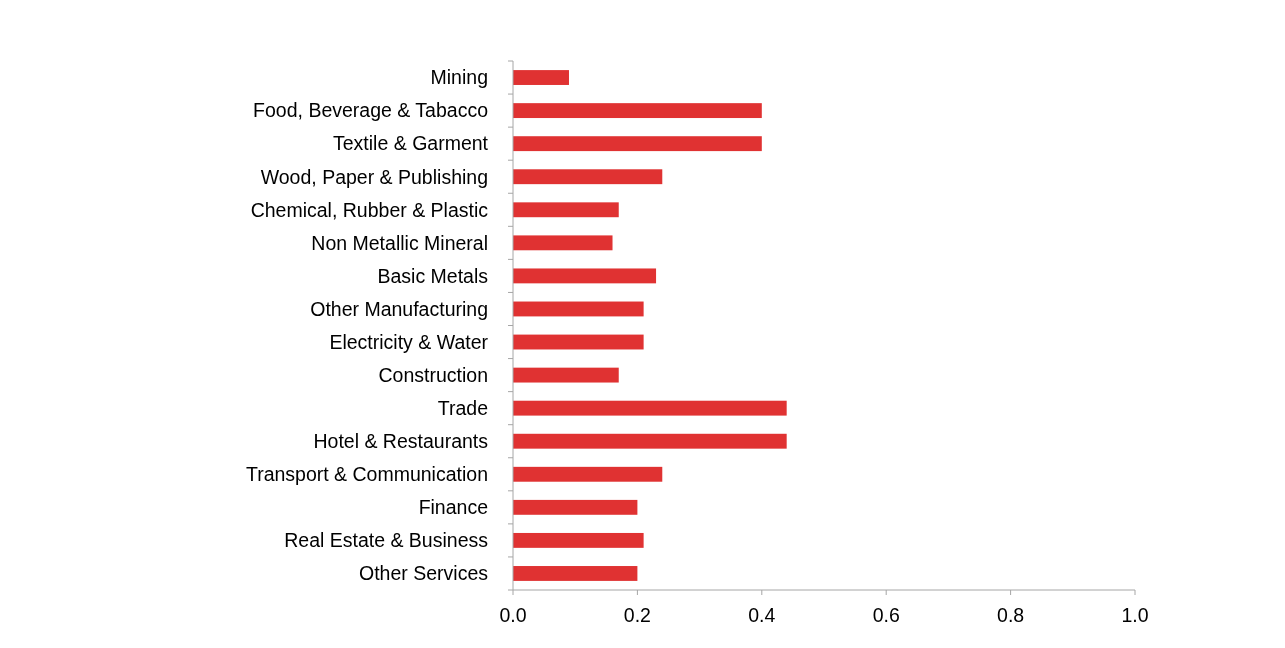  What do you see at coordinates (1011, 614) in the screenshot?
I see `x-tick-label: 0.8` at bounding box center [1011, 614].